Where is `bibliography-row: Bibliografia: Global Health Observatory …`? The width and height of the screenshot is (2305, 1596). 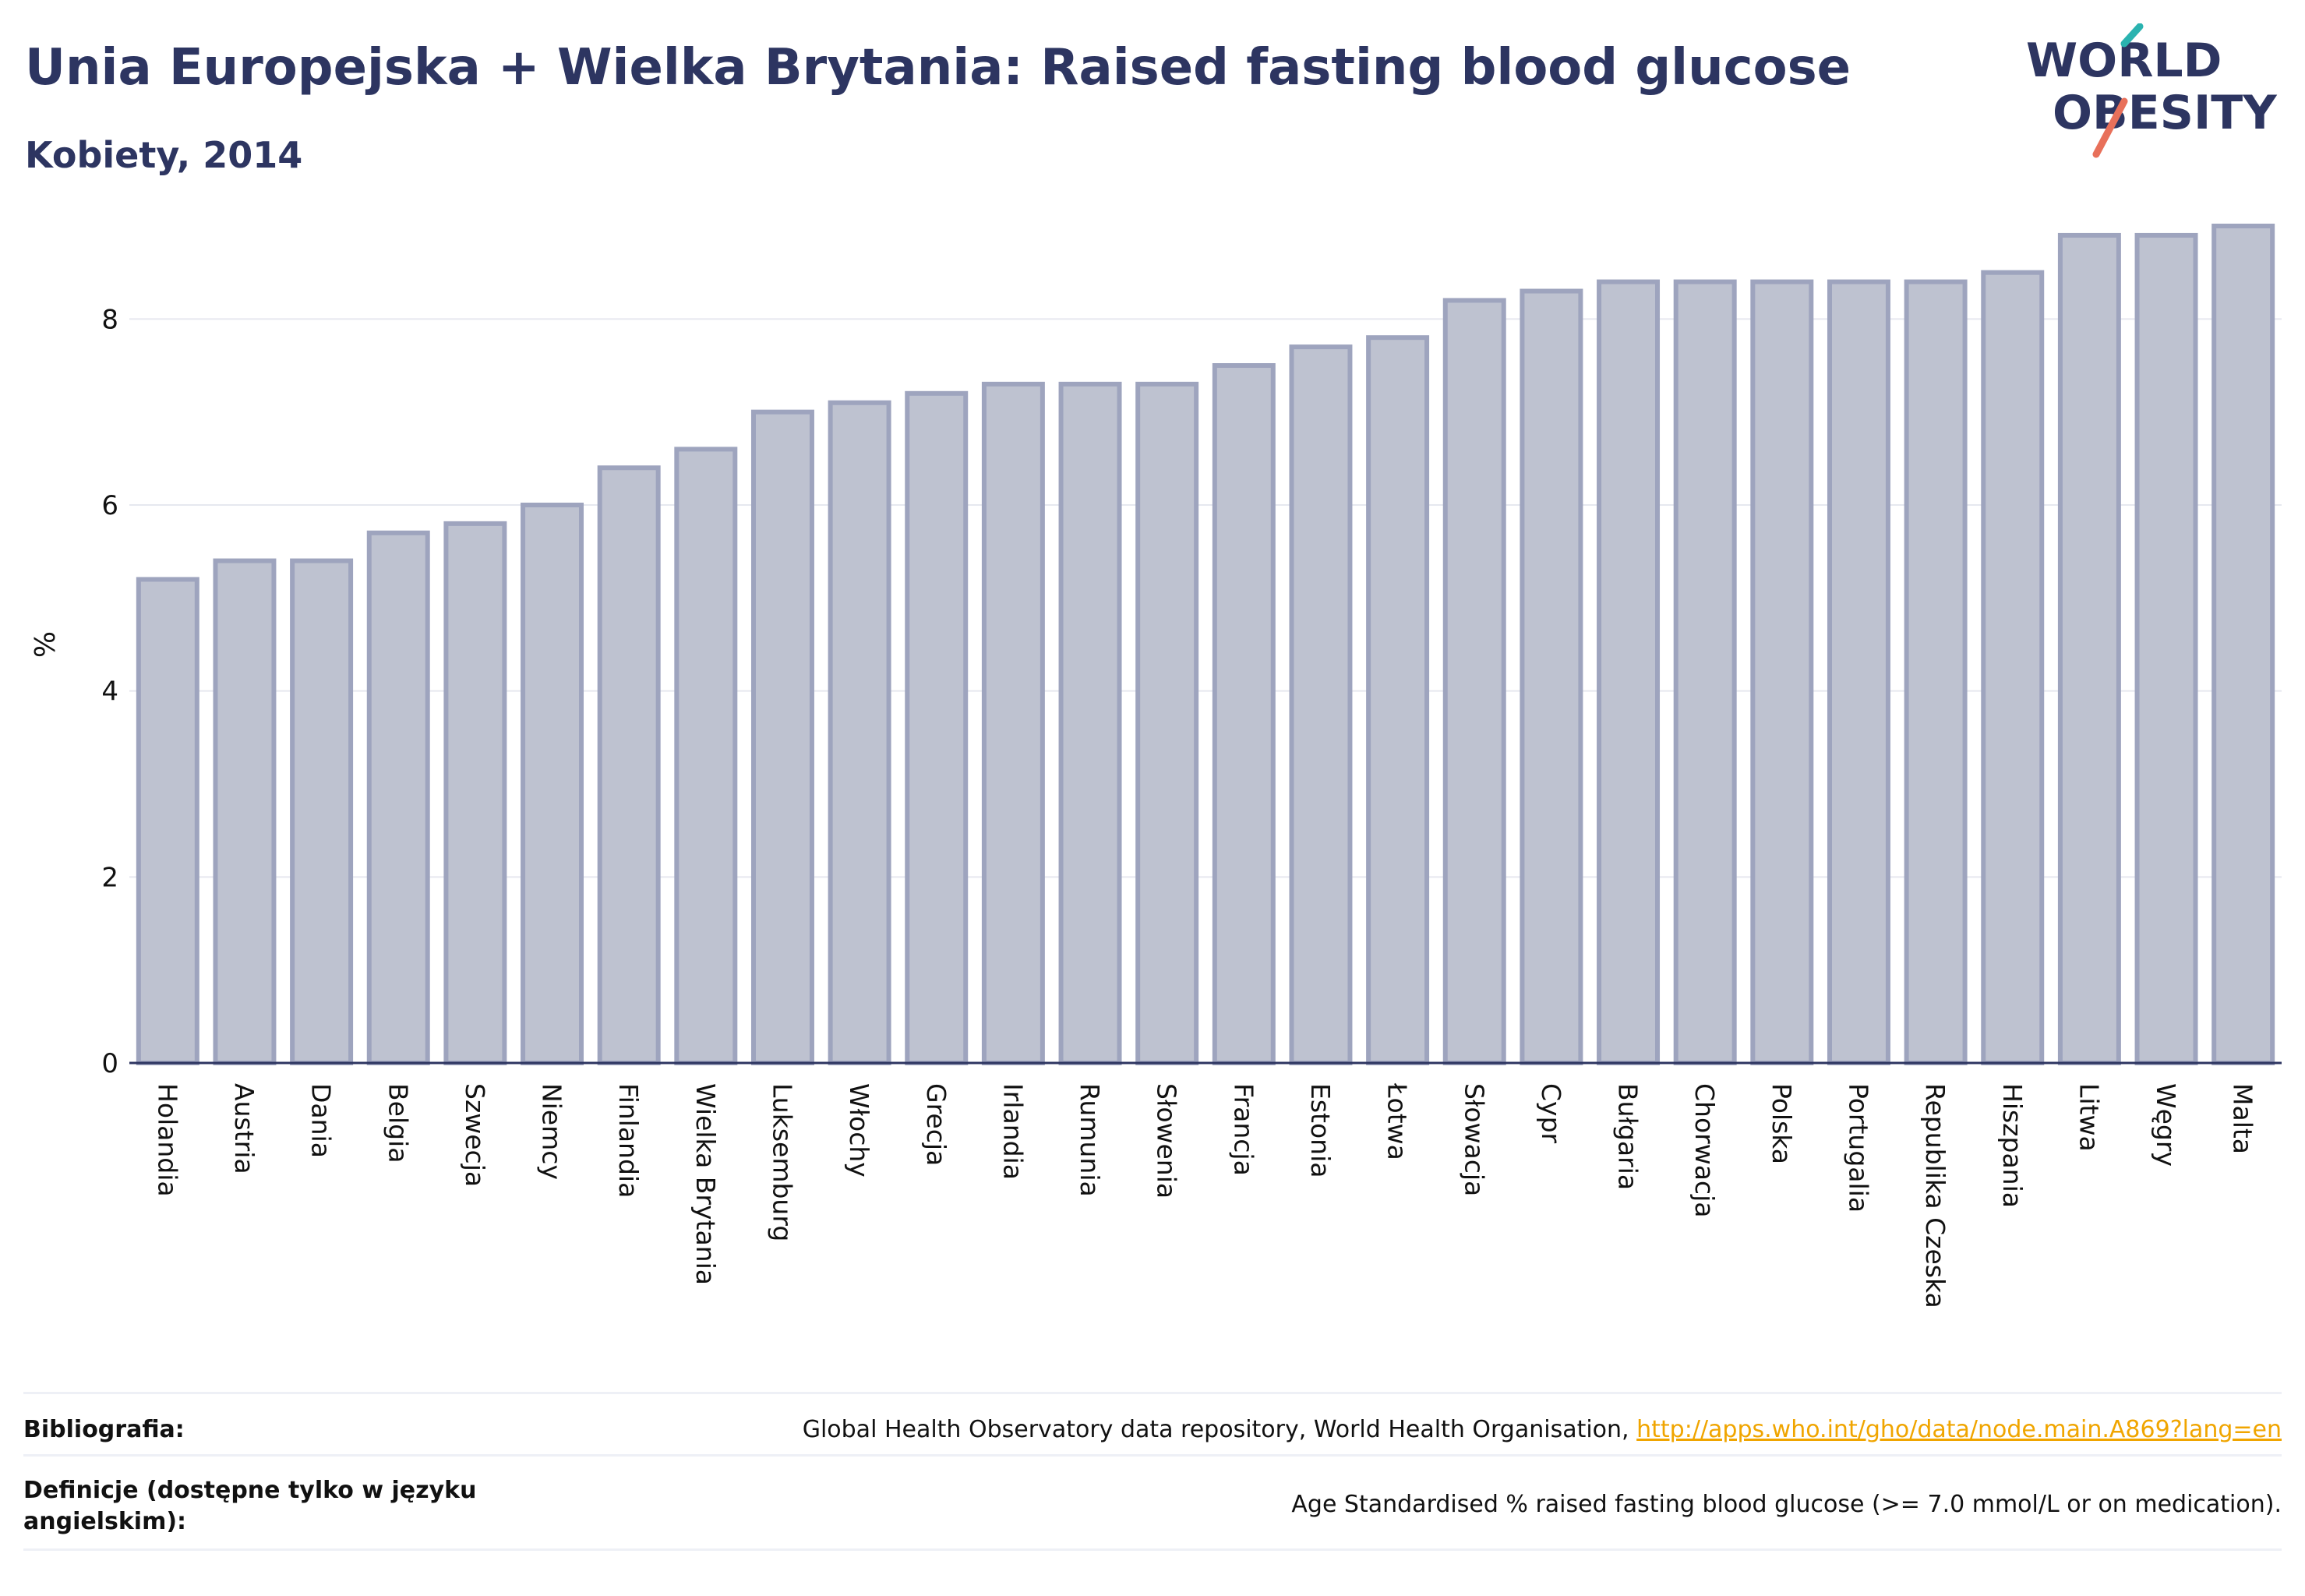
bibliography-row: Bibliografia: Global Health Observatory … is located at coordinates (1152, 1423).